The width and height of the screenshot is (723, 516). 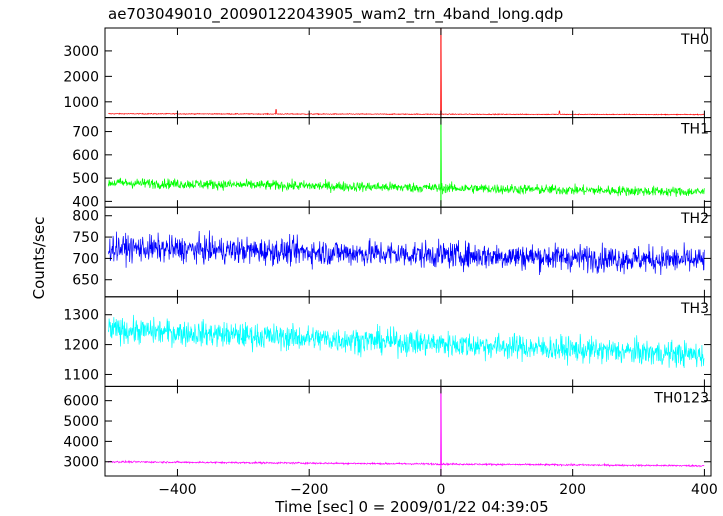 I want to click on y-tick-label: 500, so click(x=85, y=179).